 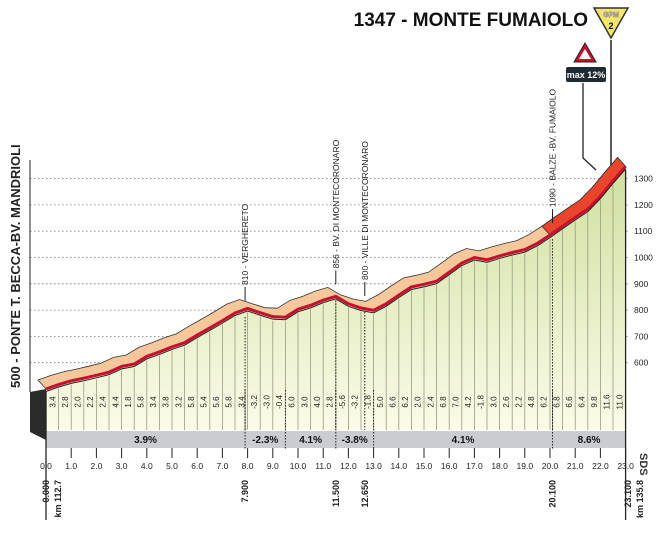 What do you see at coordinates (643, 271) in the screenshot?
I see `y-tick-labels: 600 700 800 900 1000 1100 1200 1300` at bounding box center [643, 271].